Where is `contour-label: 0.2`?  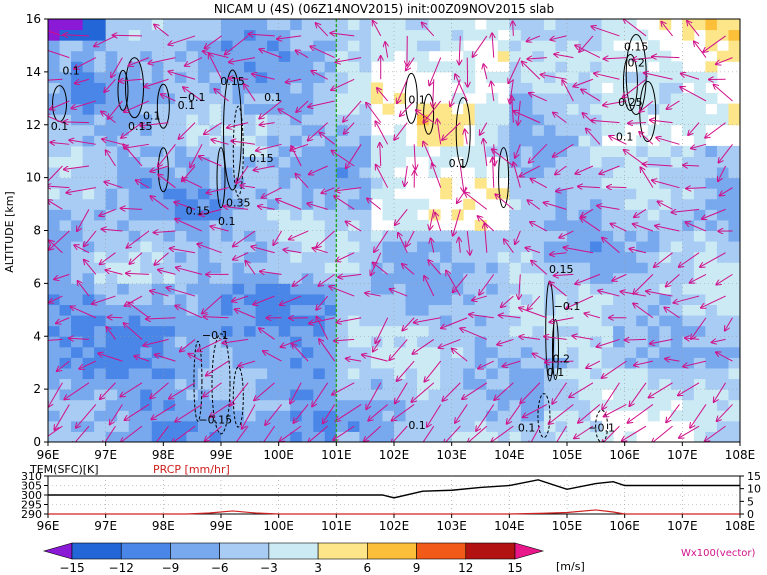
contour-label: 0.2 is located at coordinates (636, 63).